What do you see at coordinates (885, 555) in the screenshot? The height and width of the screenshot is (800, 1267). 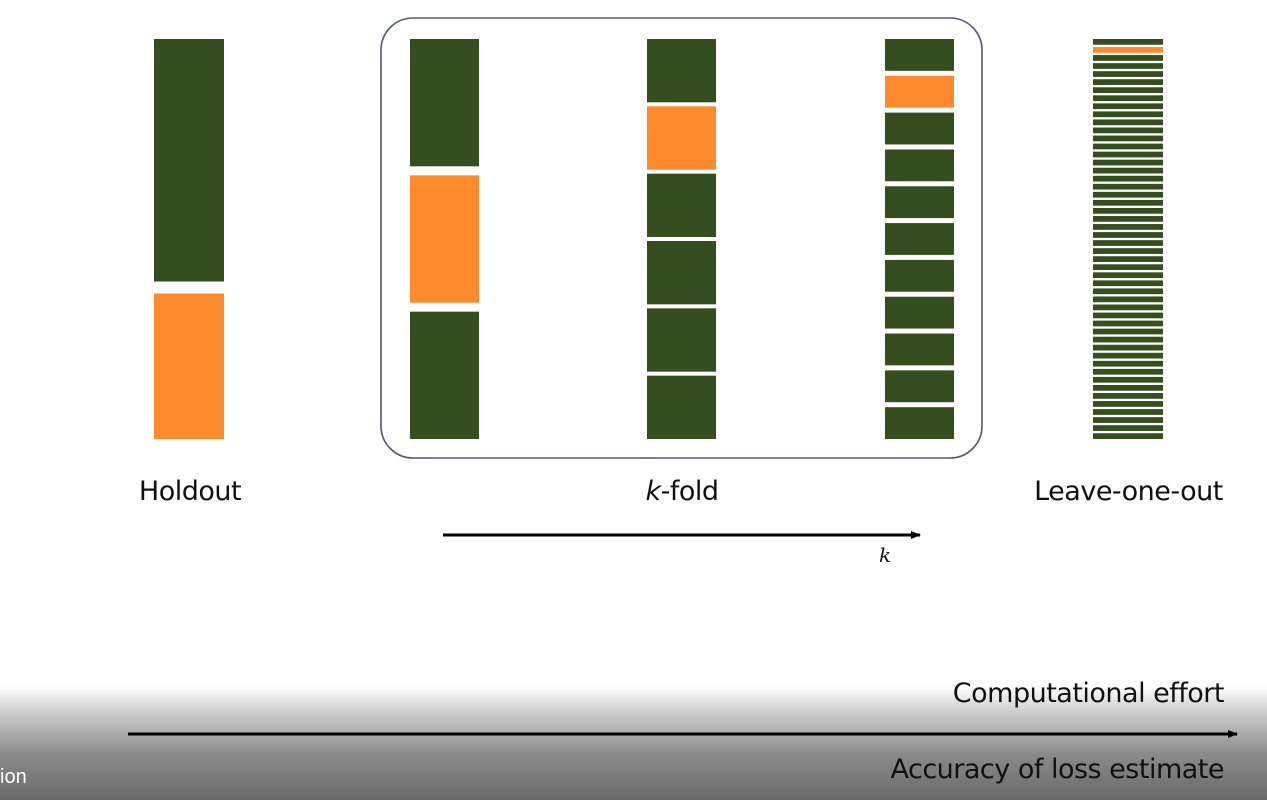 I see `k-arrow-label: k` at bounding box center [885, 555].